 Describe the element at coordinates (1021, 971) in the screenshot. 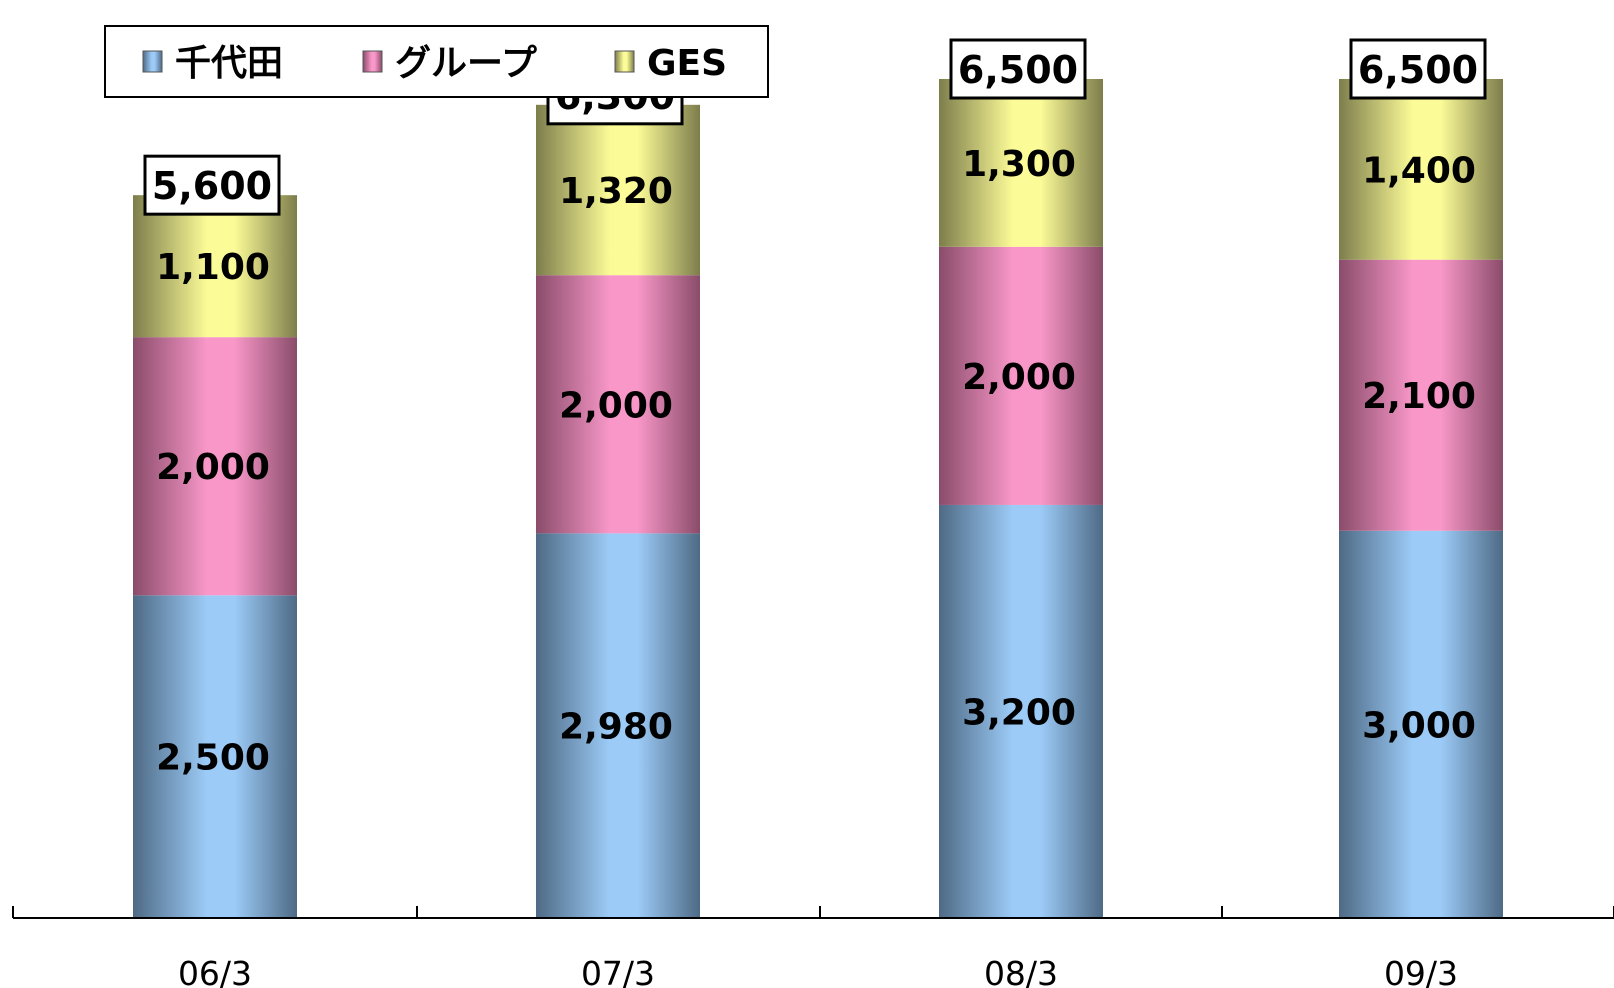

I see `x-tick-label: 08/3` at that location.